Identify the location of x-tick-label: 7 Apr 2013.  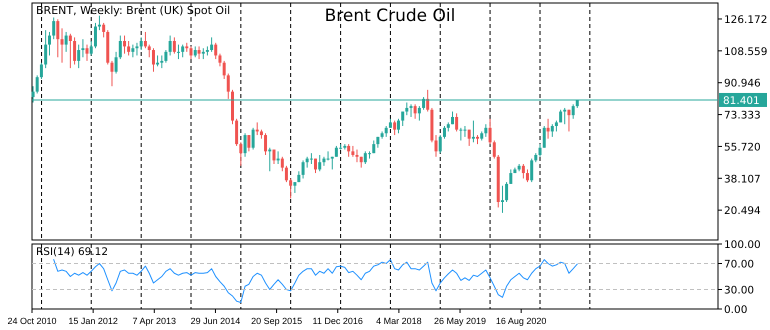
(154, 321).